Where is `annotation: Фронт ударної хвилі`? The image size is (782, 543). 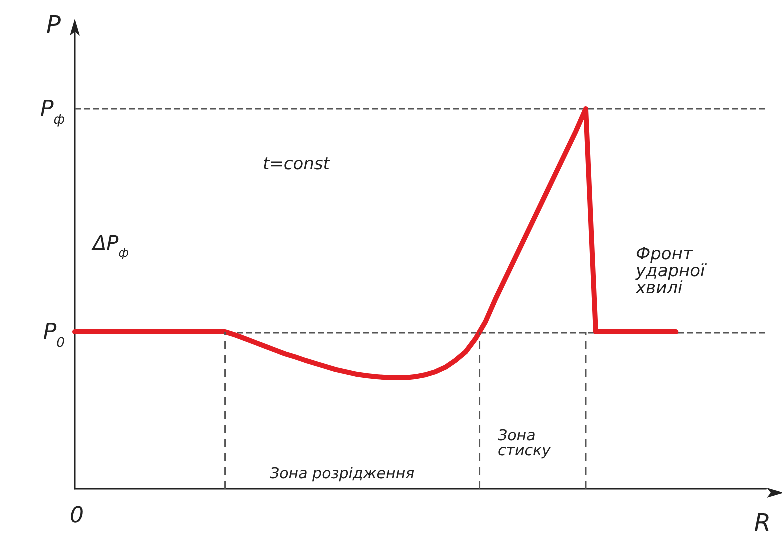
annotation: Фронт ударної хвилі is located at coordinates (673, 271).